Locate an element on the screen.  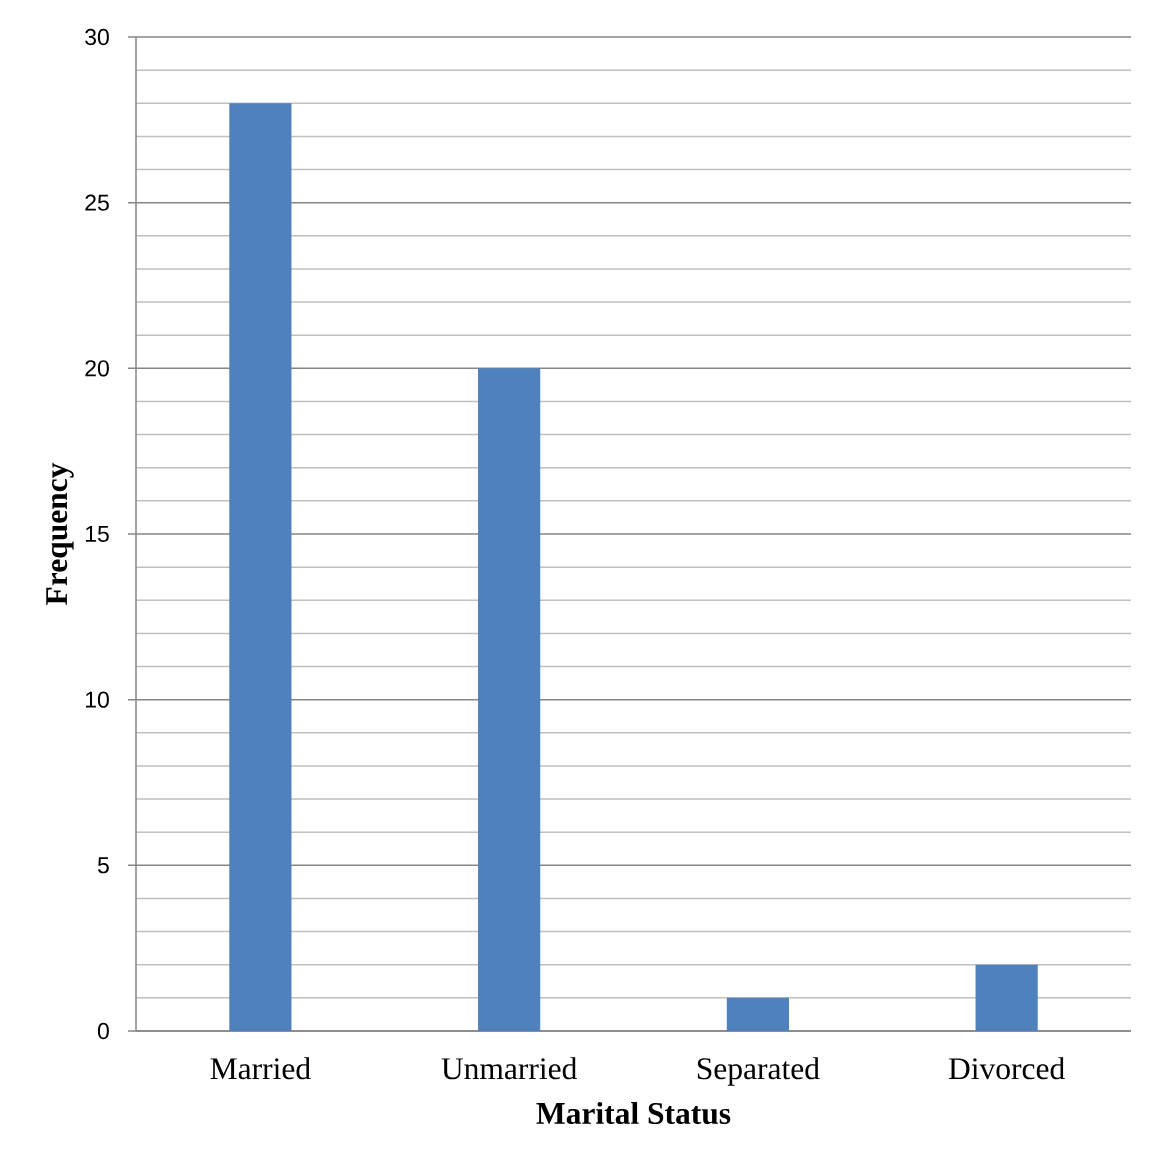
x-tick-label: Divorced is located at coordinates (1006, 1068).